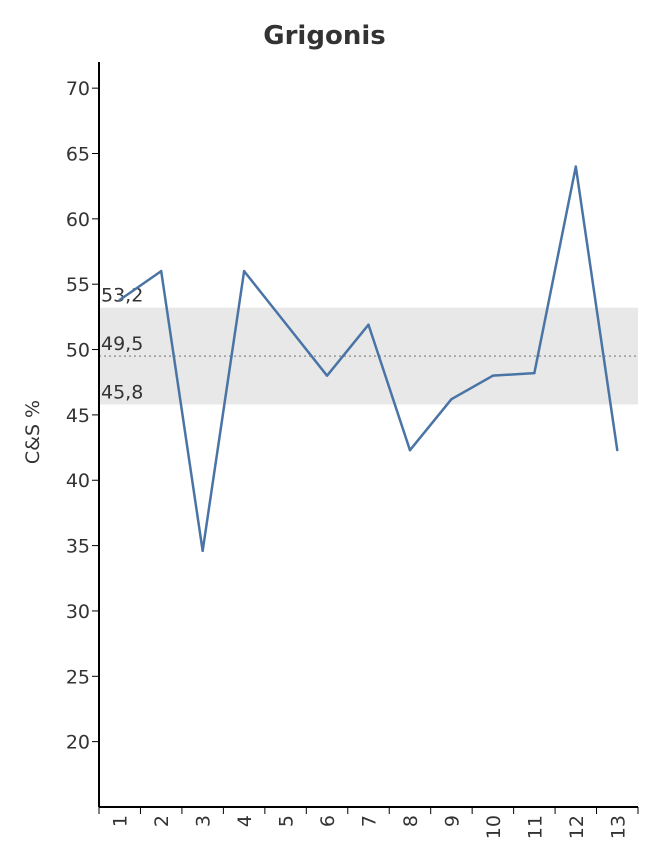 The image size is (649, 859). Describe the element at coordinates (78, 612) in the screenshot. I see `y-tick-label: 30` at that location.